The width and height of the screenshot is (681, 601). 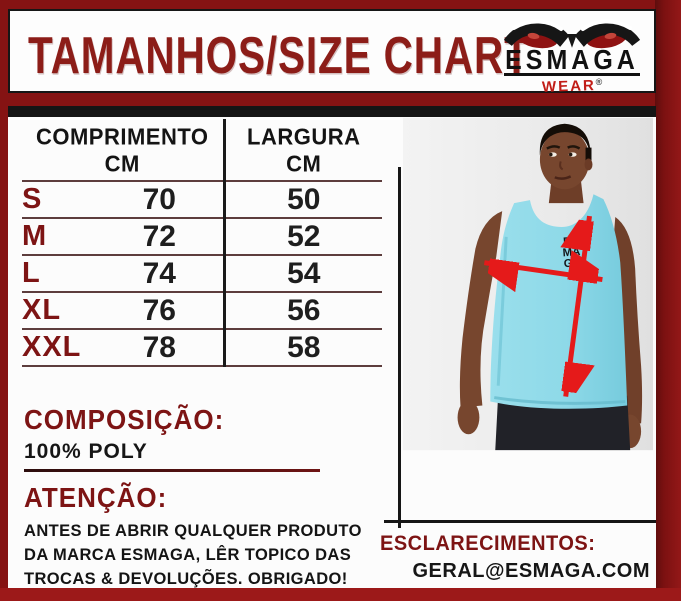 I want to click on brand-logo: ESMAGA WEAR®, so click(x=572, y=54).